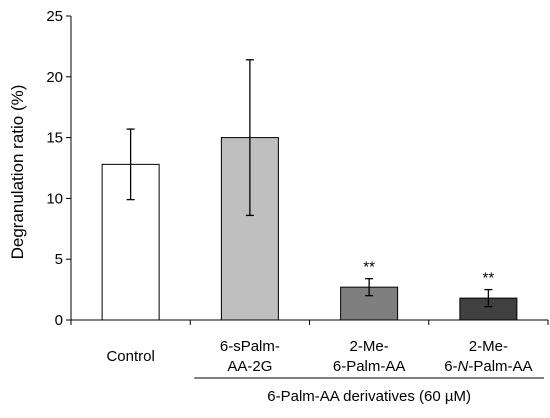  What do you see at coordinates (54, 138) in the screenshot?
I see `y-tick-label: 15` at bounding box center [54, 138].